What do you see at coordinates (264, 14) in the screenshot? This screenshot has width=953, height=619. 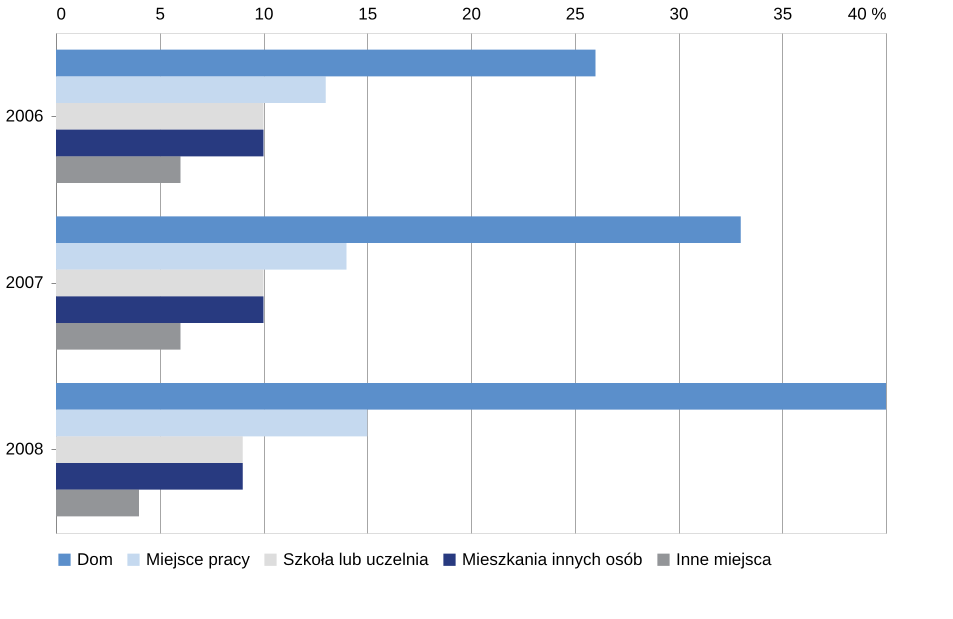 I see `x-tick-label: 10` at bounding box center [264, 14].